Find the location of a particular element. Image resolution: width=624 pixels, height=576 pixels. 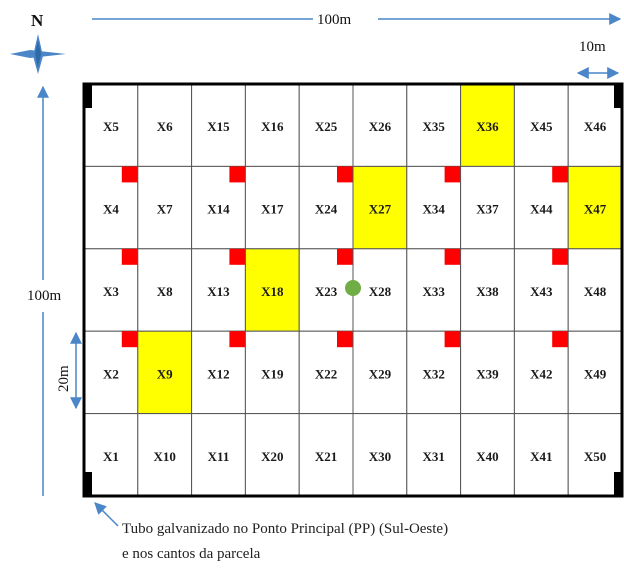

cell-label: X1 is located at coordinates (111, 456).